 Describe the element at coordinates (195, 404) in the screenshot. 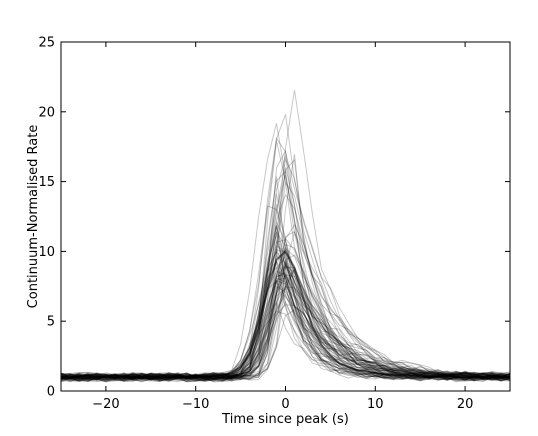

I see `x-tick-label: −10` at that location.